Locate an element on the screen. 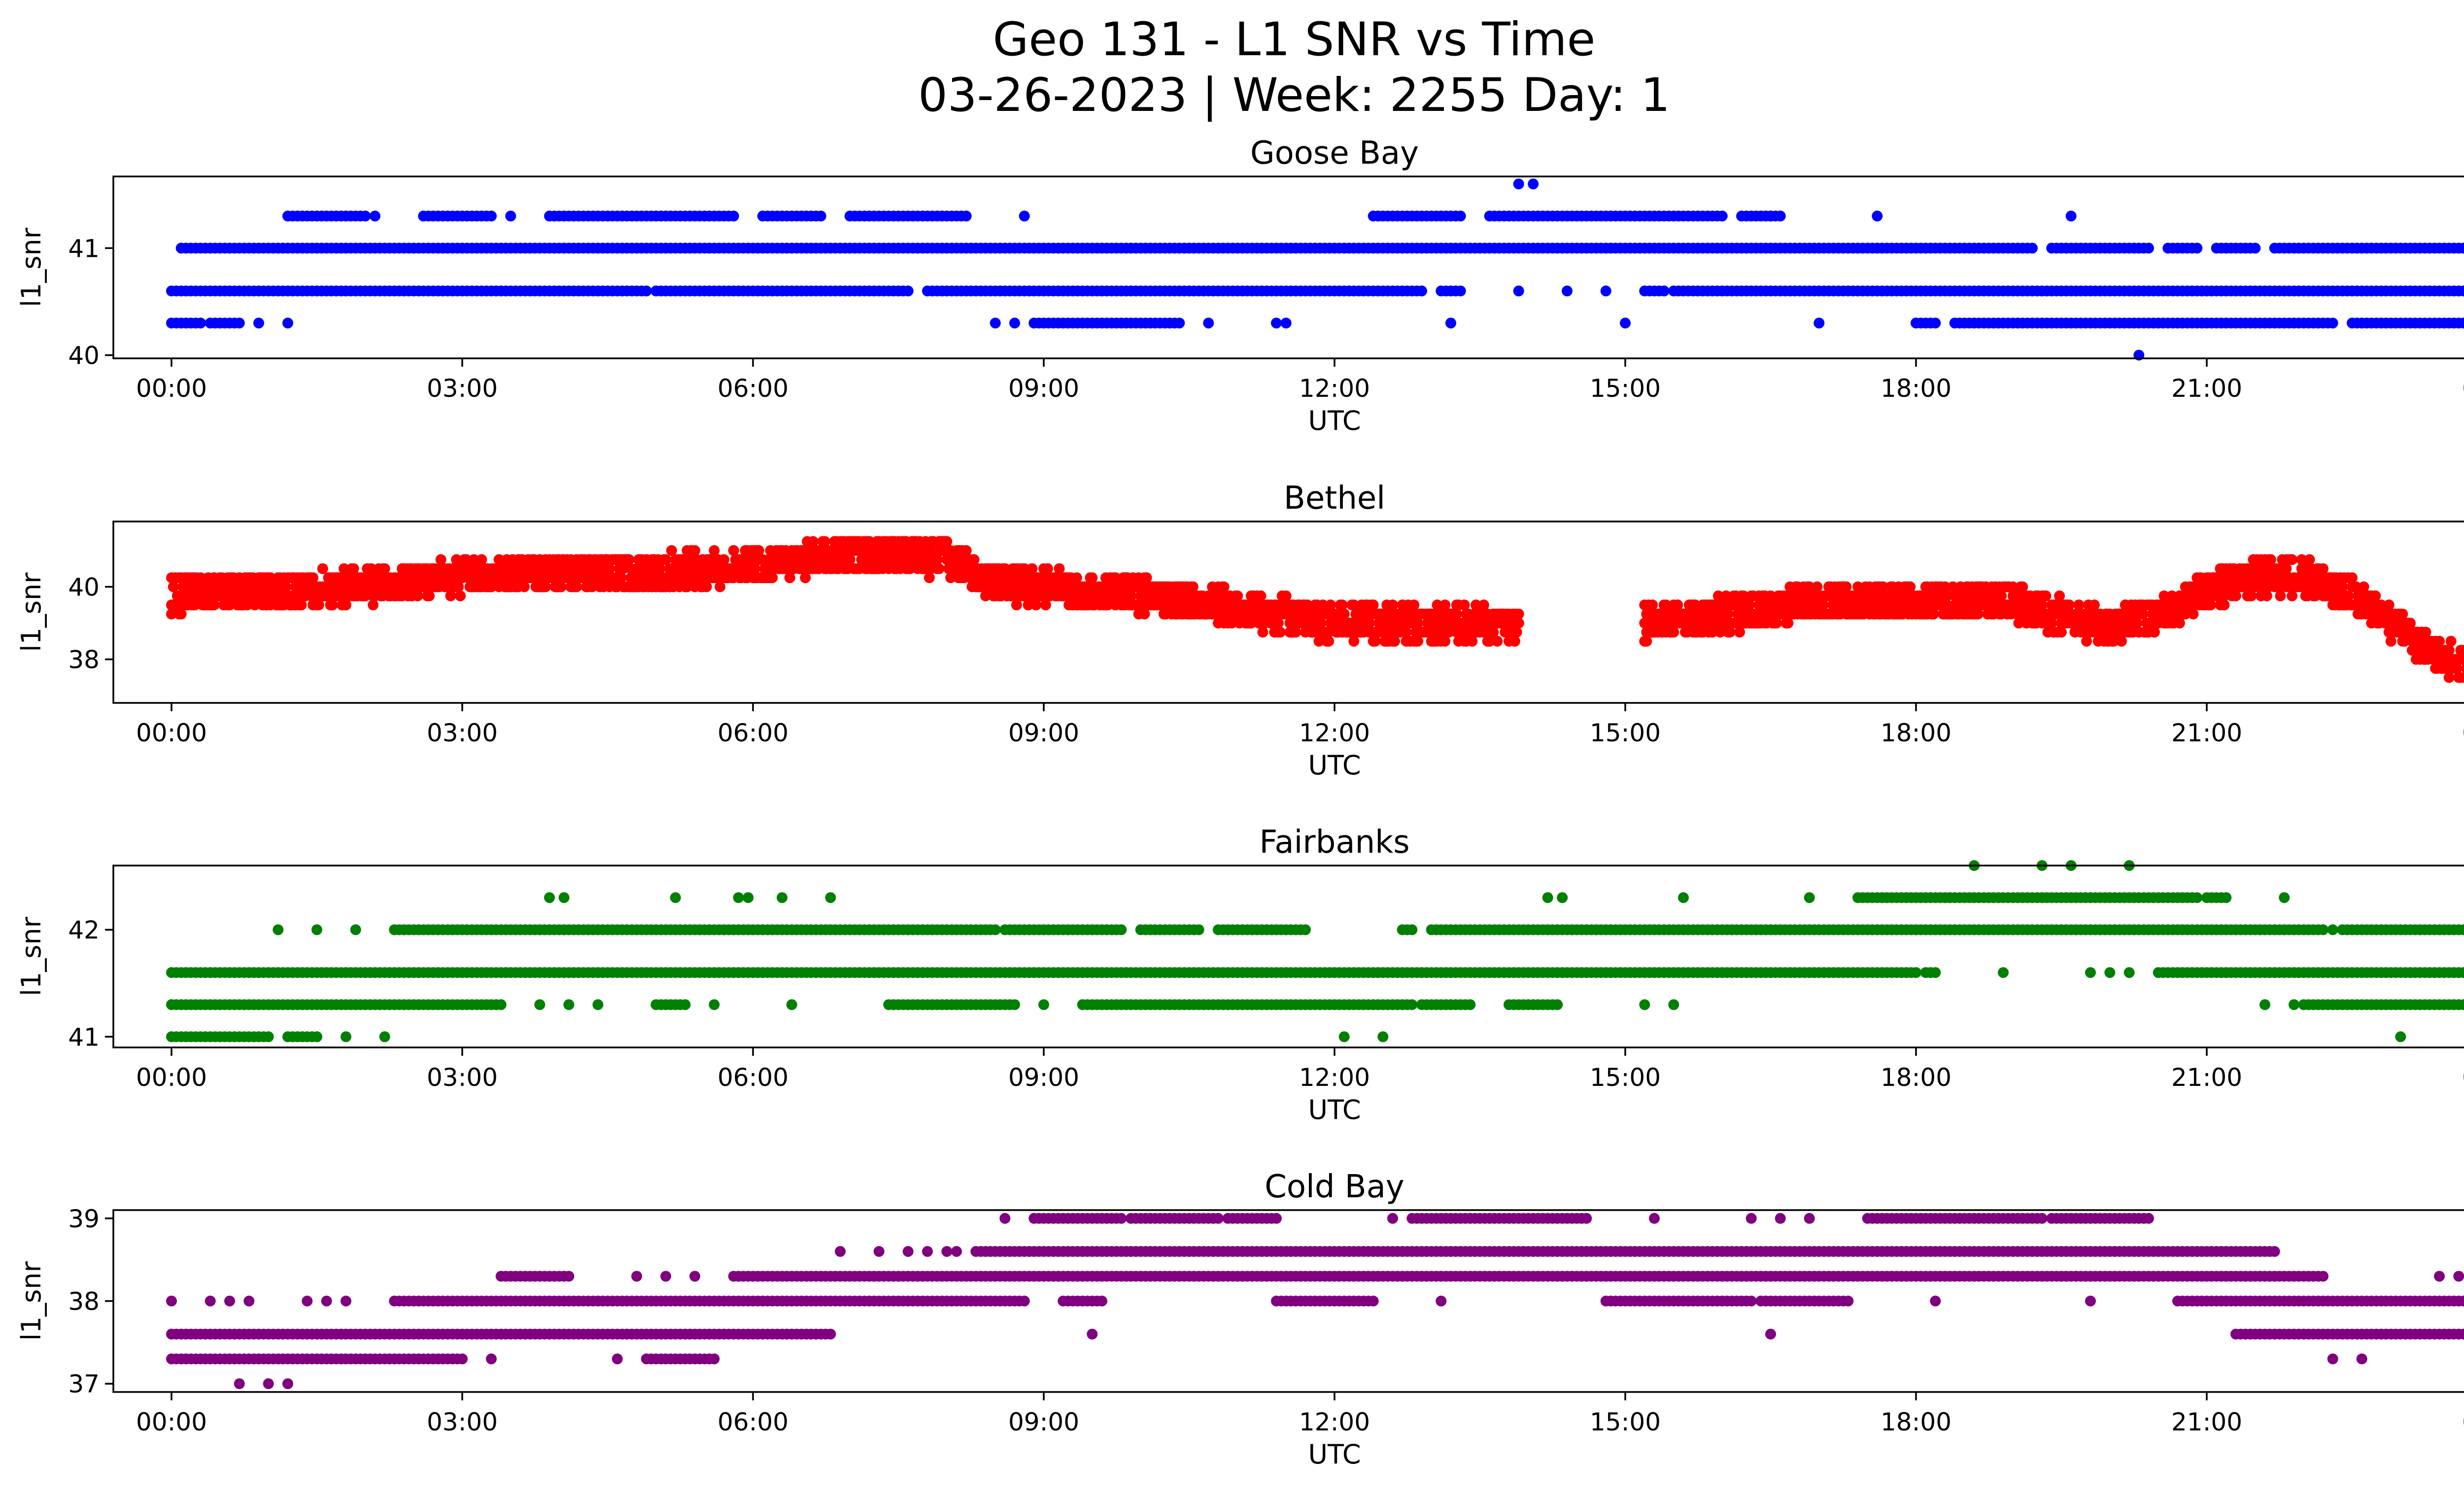 The height and width of the screenshot is (1495, 2464). y-tick-label: 41 is located at coordinates (84, 248).